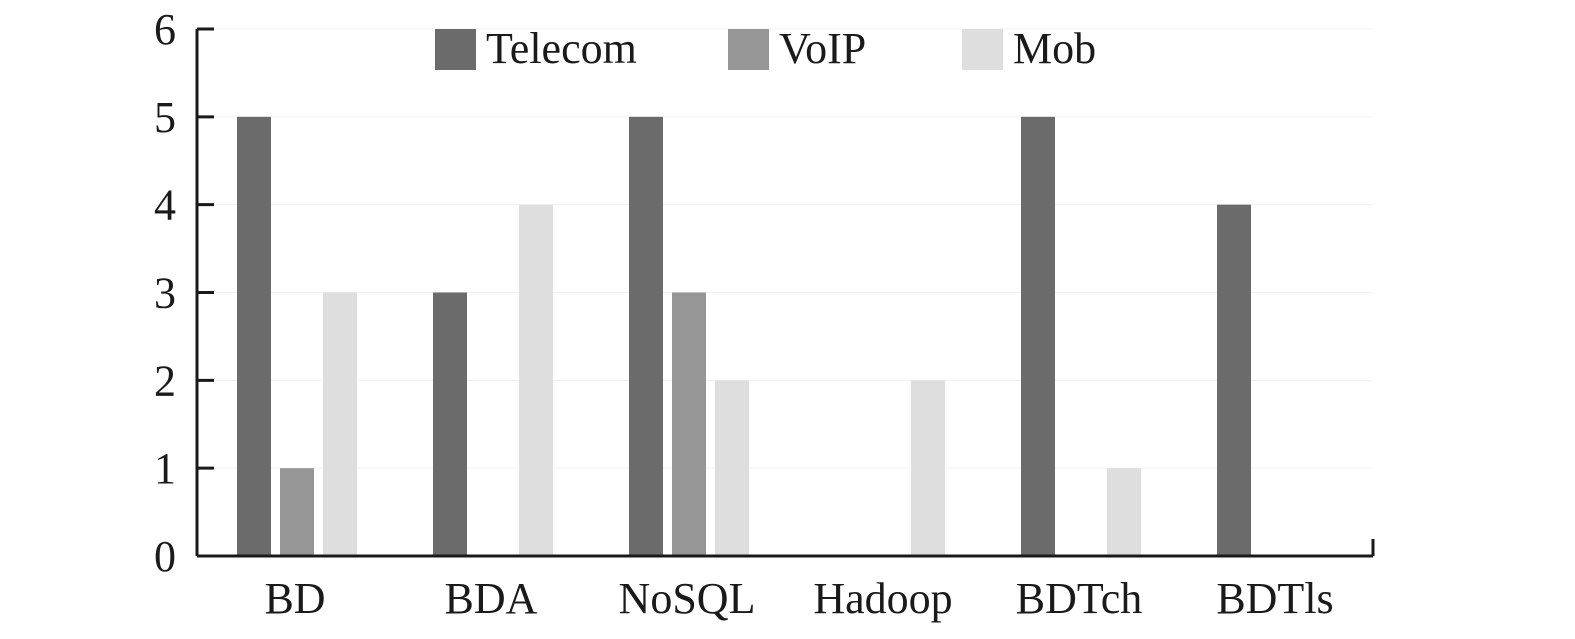 This screenshot has width=1575, height=639. Describe the element at coordinates (165, 556) in the screenshot. I see `y-tick-label: 0` at that location.